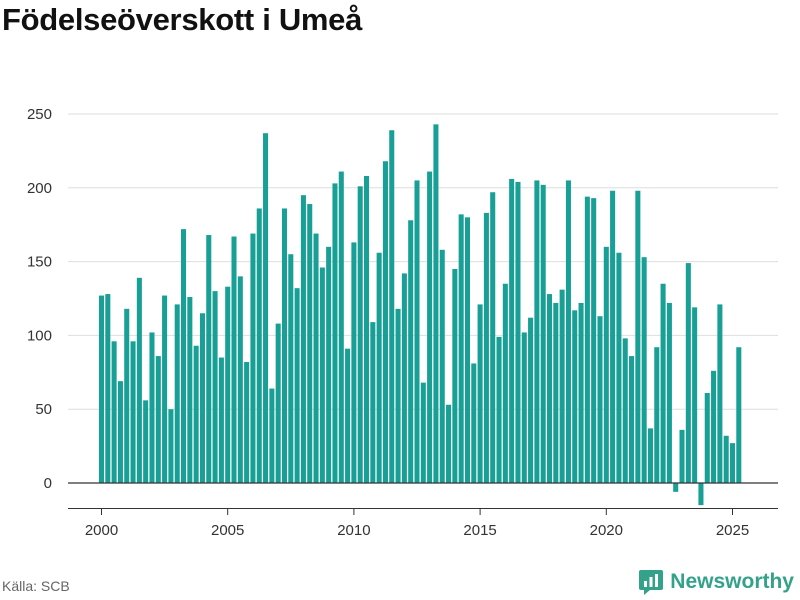  I want to click on newsworthy-logo-icon, so click(651, 582).